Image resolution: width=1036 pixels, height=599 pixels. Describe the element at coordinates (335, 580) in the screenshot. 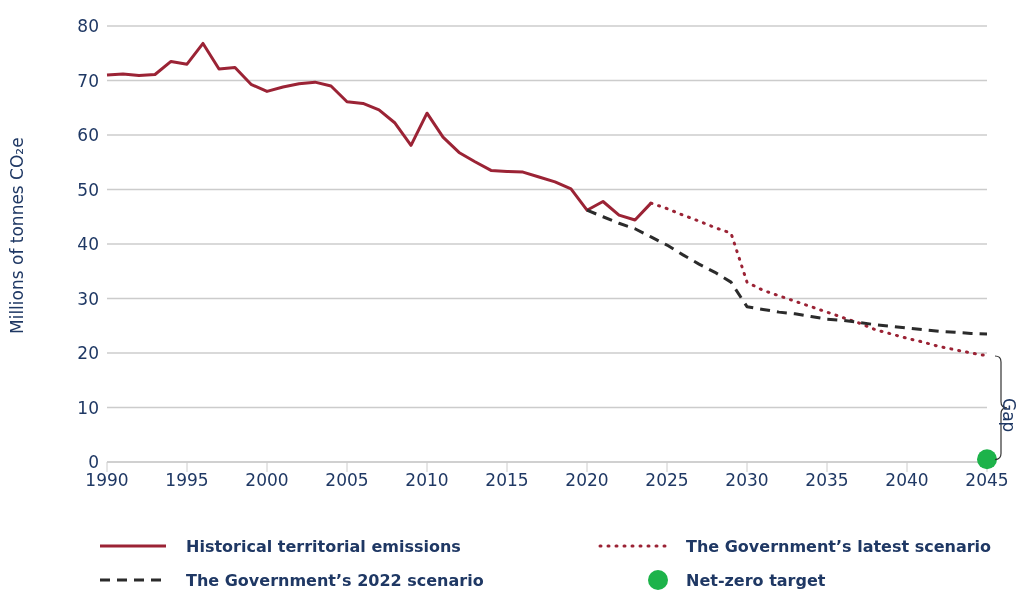

I see `legend-label: The Government’s 2022 scenario` at that location.